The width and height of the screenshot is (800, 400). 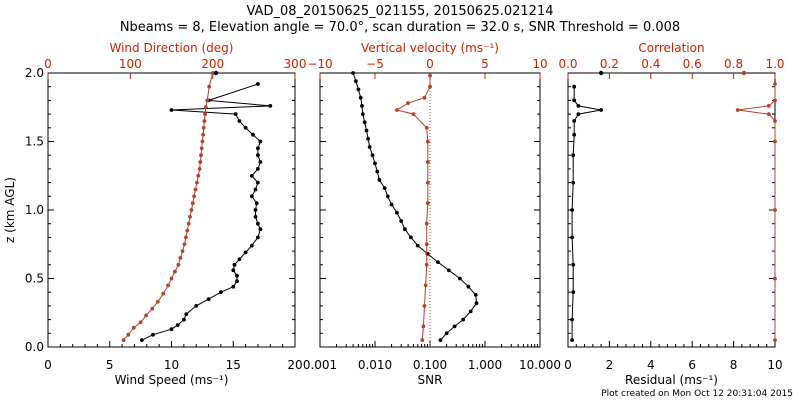 I want to click on top-tick-label: 100, so click(x=130, y=64).